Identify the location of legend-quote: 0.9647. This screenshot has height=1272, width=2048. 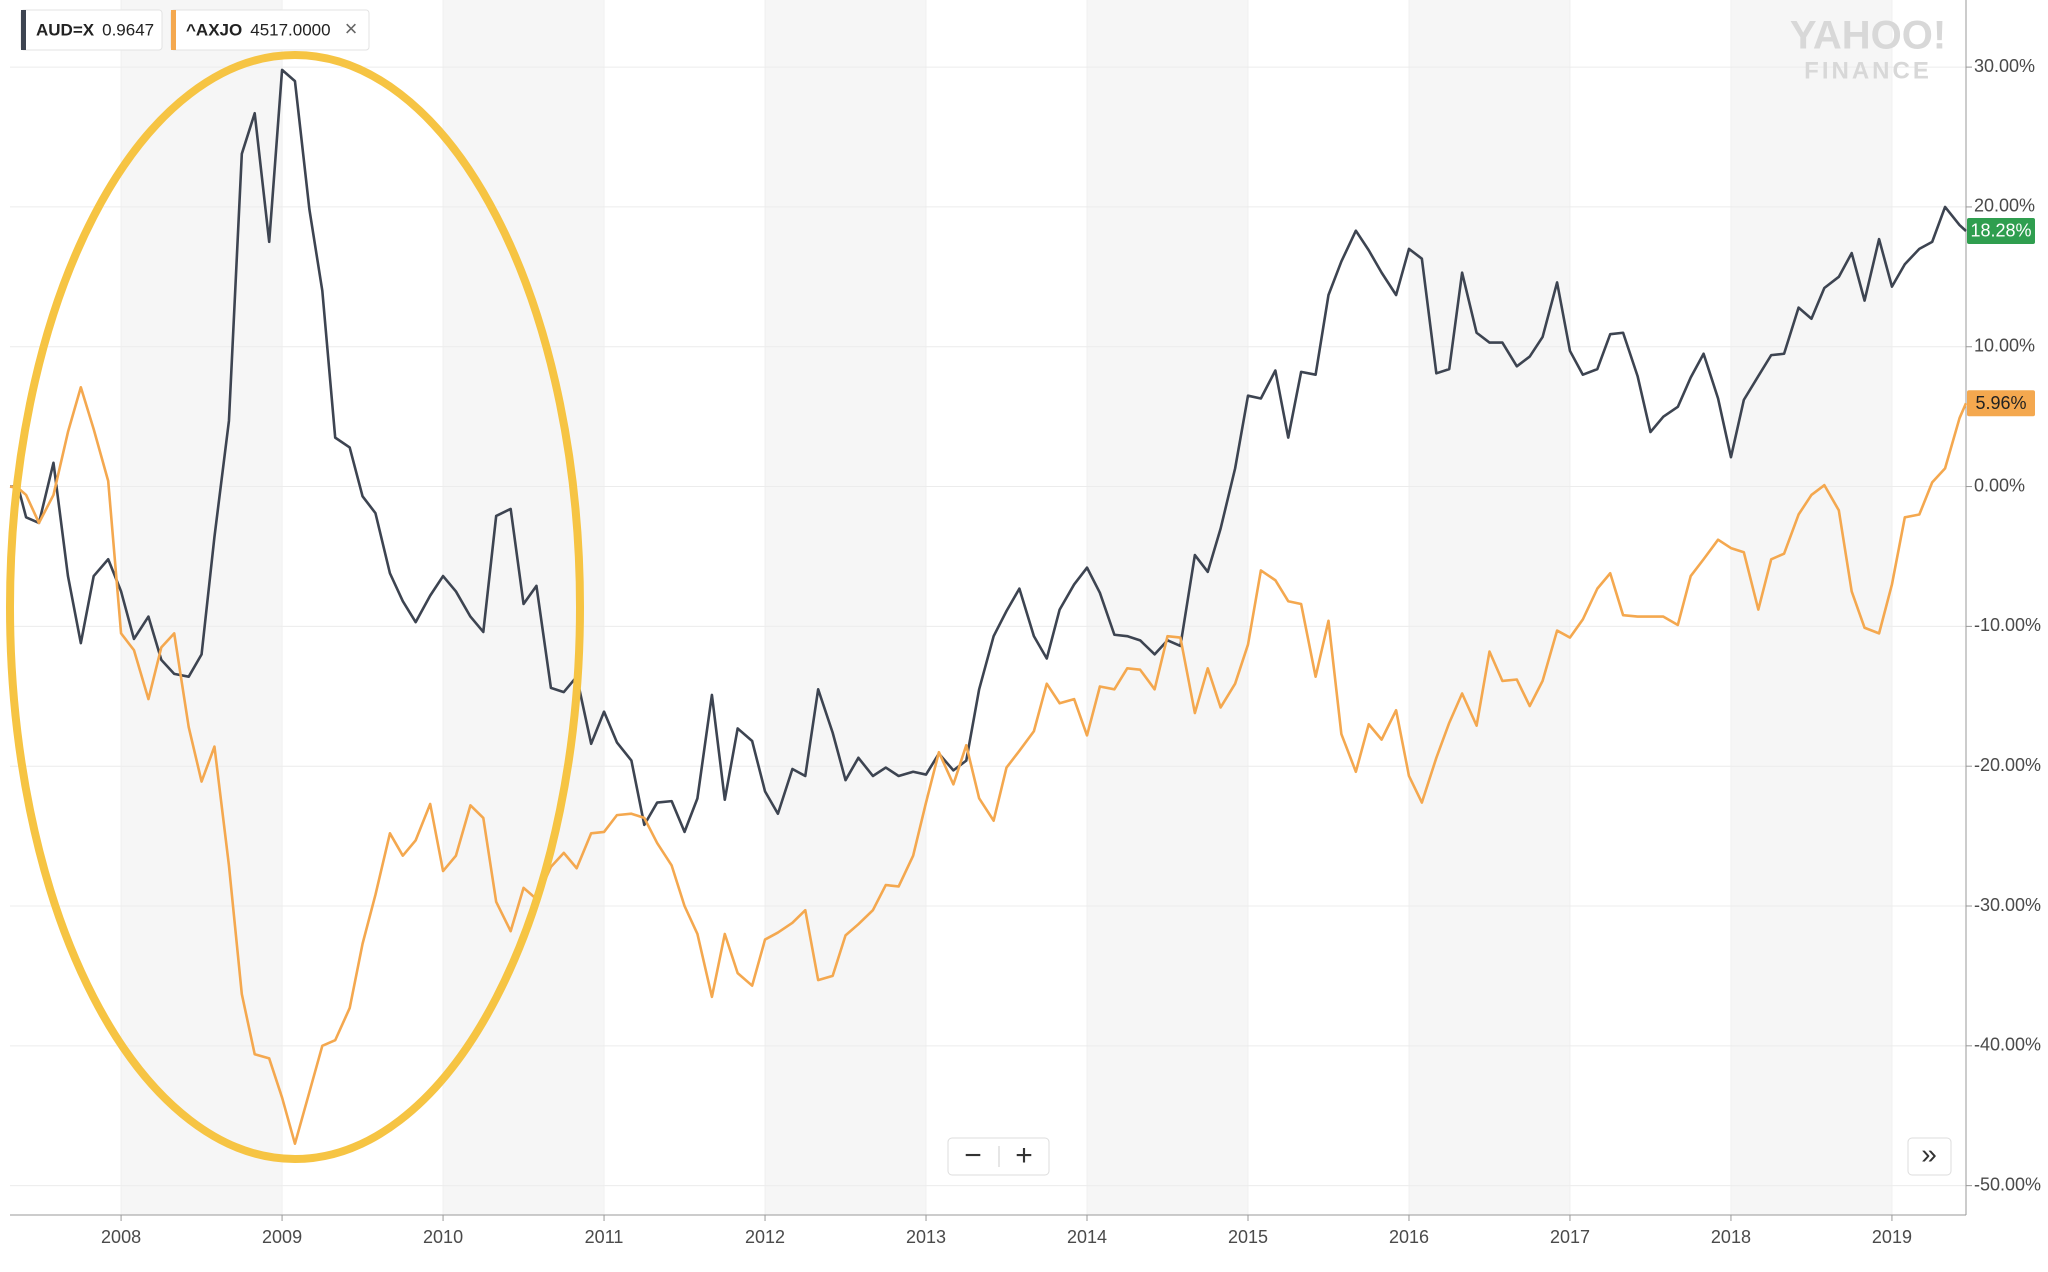
(128, 29).